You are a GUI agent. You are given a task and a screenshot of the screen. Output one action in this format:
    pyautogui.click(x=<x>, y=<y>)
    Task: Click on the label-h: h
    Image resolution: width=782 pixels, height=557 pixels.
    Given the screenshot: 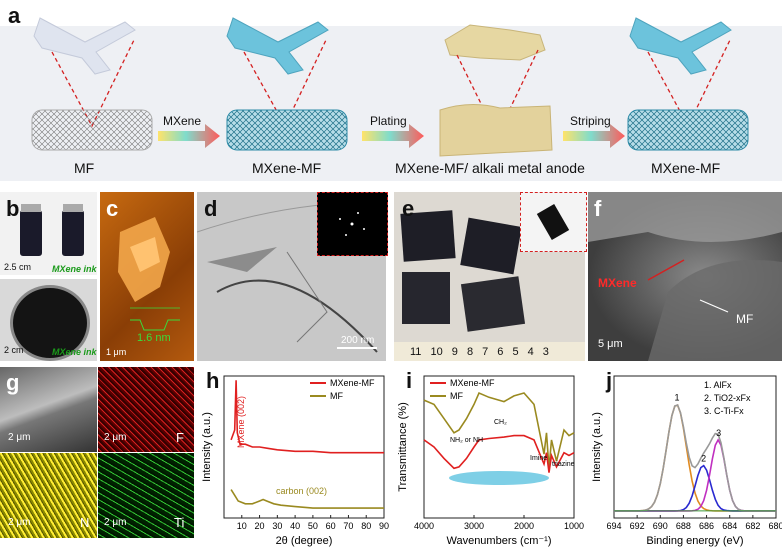 What is the action you would take?
    pyautogui.click(x=213, y=380)
    